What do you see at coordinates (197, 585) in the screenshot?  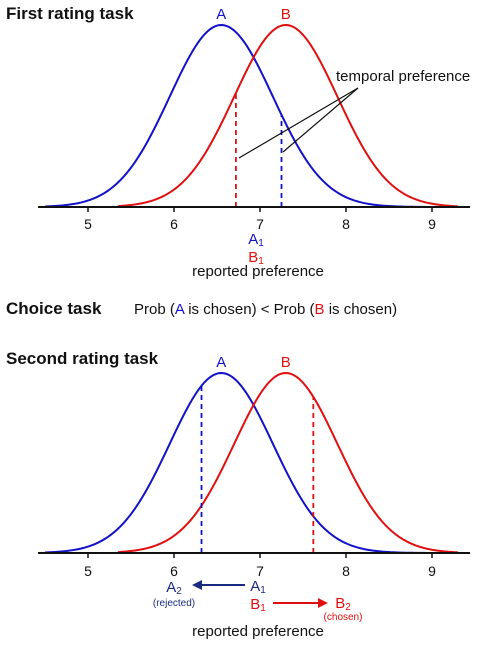 I see `arrow-head-a2` at bounding box center [197, 585].